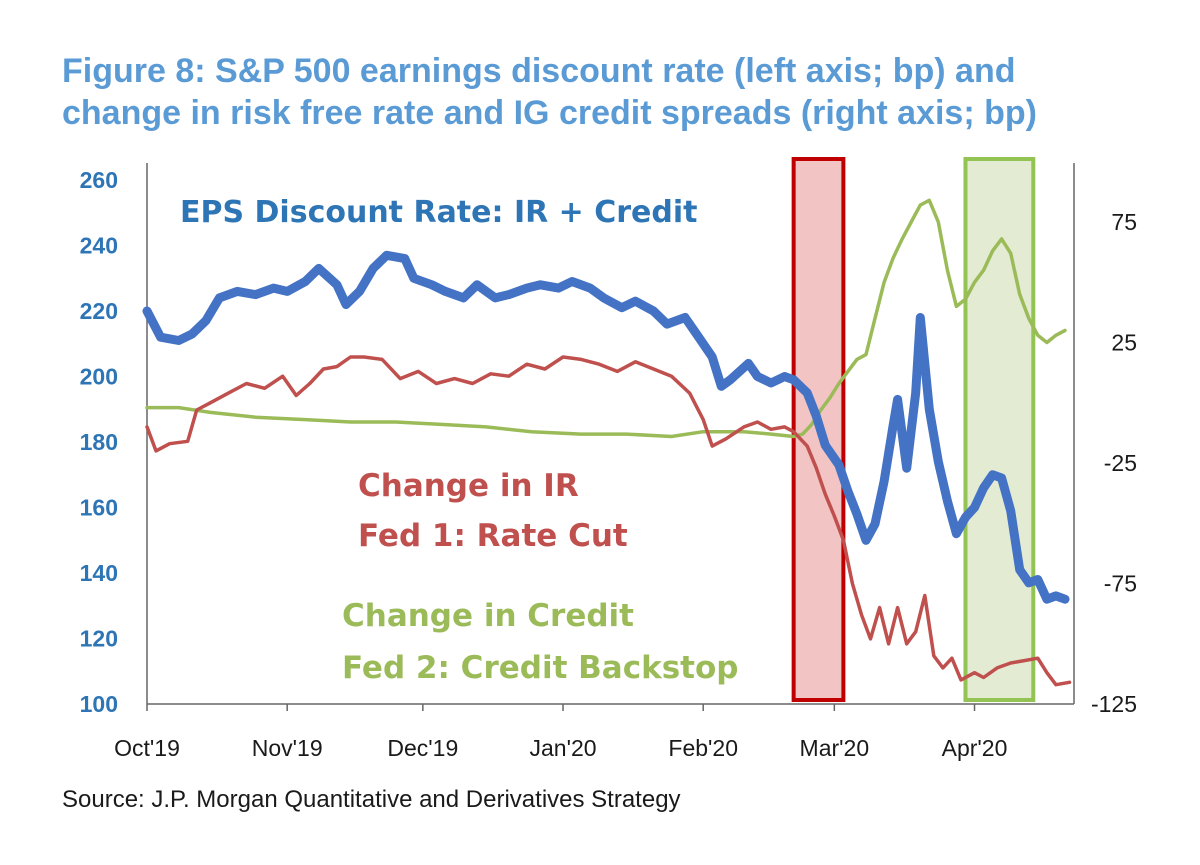 The image size is (1200, 865). What do you see at coordinates (1120, 463) in the screenshot?
I see `y-right-tick-label: -25` at bounding box center [1120, 463].